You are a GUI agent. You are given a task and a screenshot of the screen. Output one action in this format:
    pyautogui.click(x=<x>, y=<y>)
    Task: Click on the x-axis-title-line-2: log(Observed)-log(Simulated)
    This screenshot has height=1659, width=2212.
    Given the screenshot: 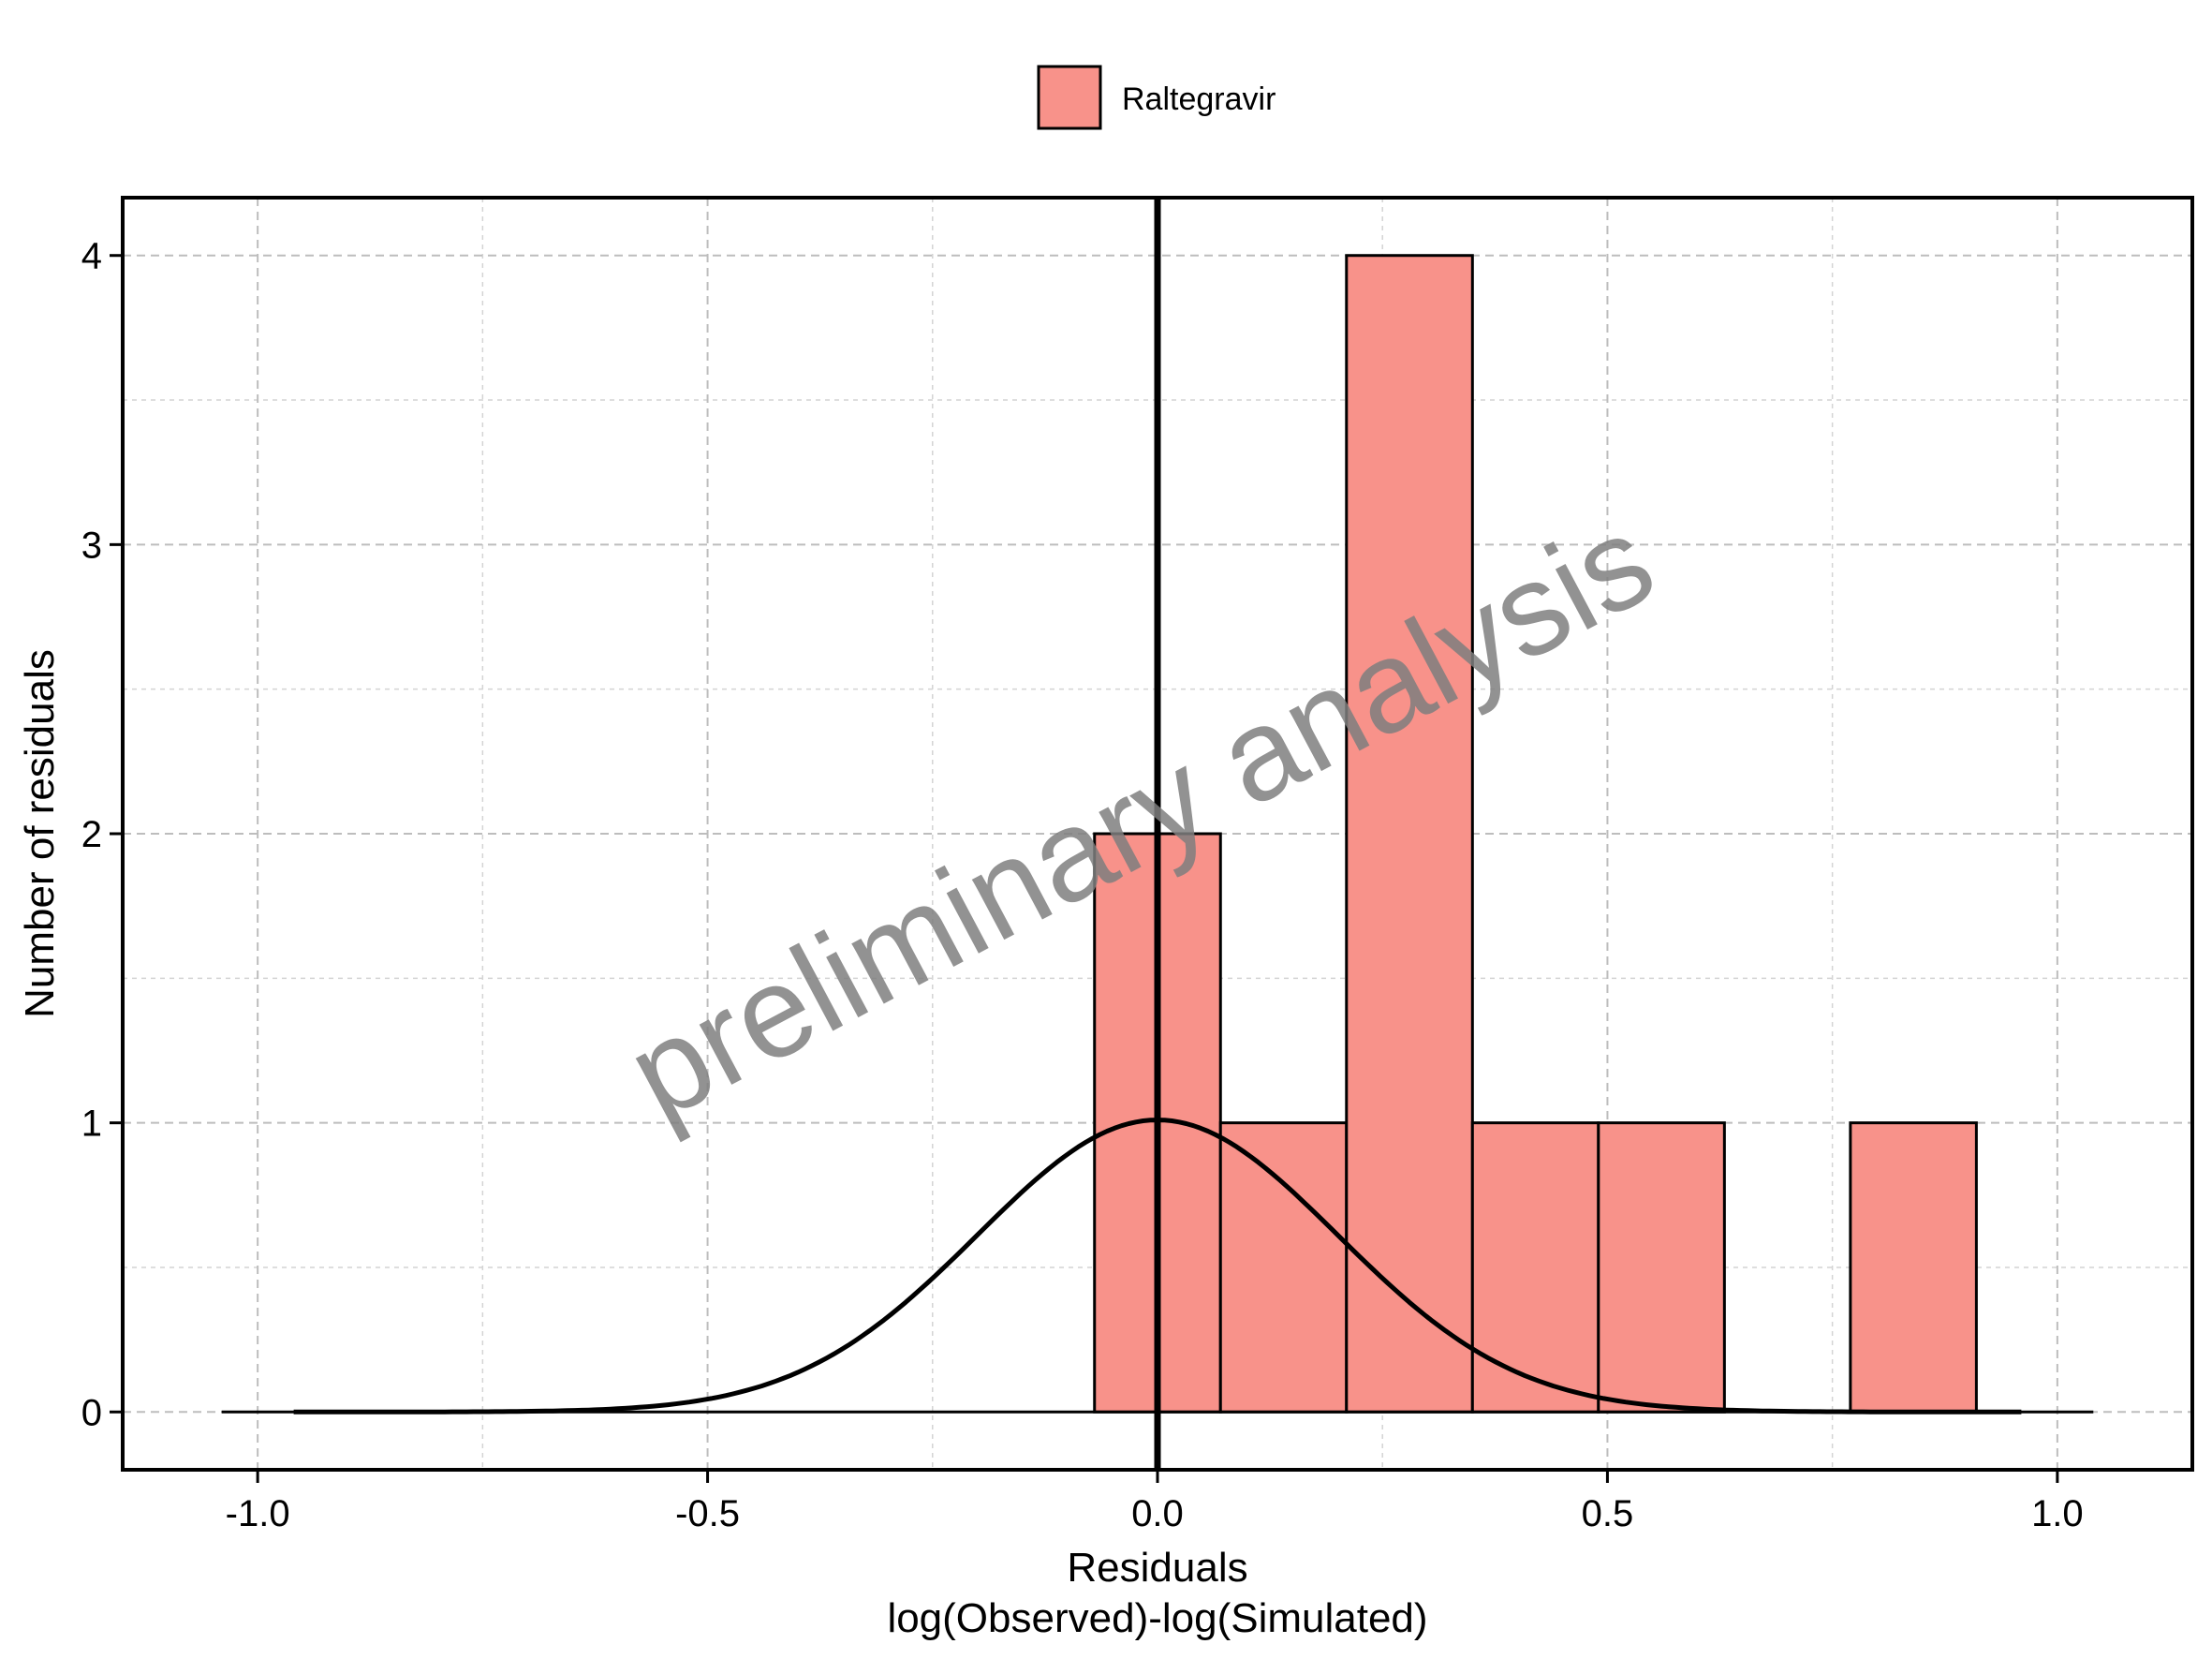 What is the action you would take?
    pyautogui.click(x=1157, y=1618)
    